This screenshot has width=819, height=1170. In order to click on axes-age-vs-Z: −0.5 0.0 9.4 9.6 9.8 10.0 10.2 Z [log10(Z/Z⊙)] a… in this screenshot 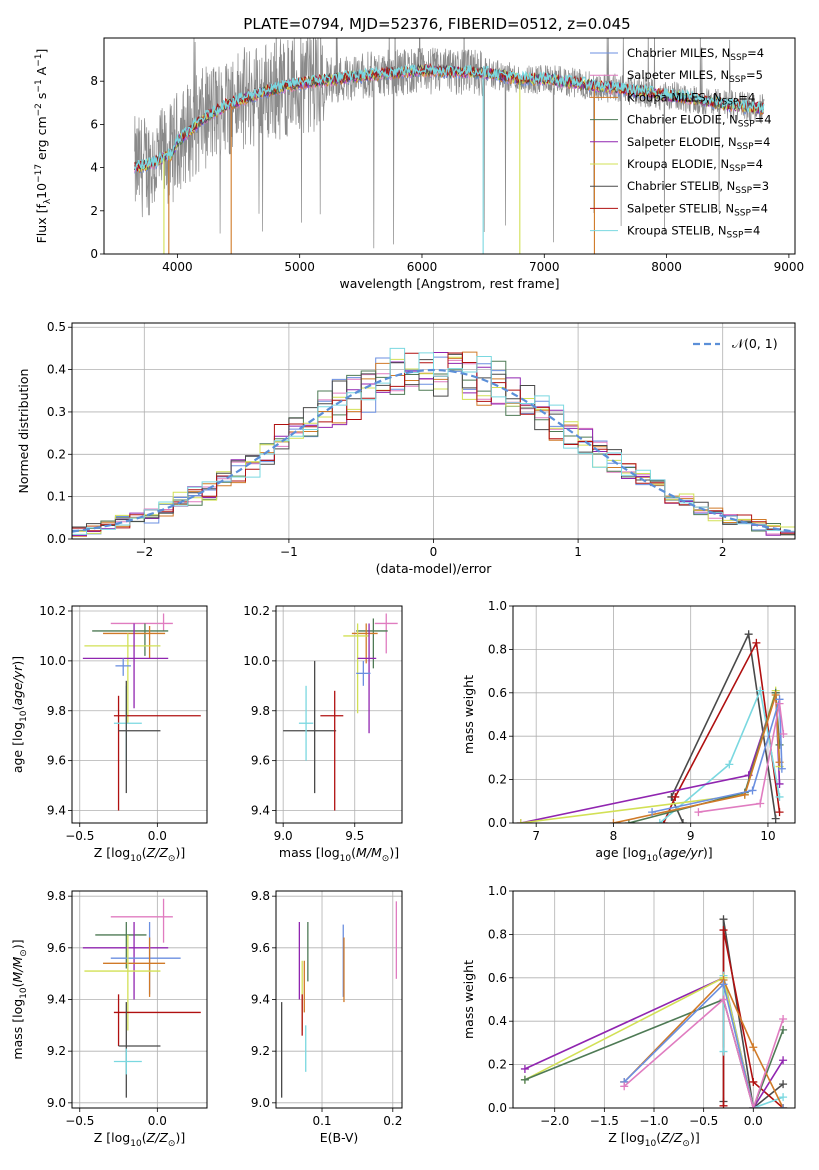, I will do `click(109, 734)`.